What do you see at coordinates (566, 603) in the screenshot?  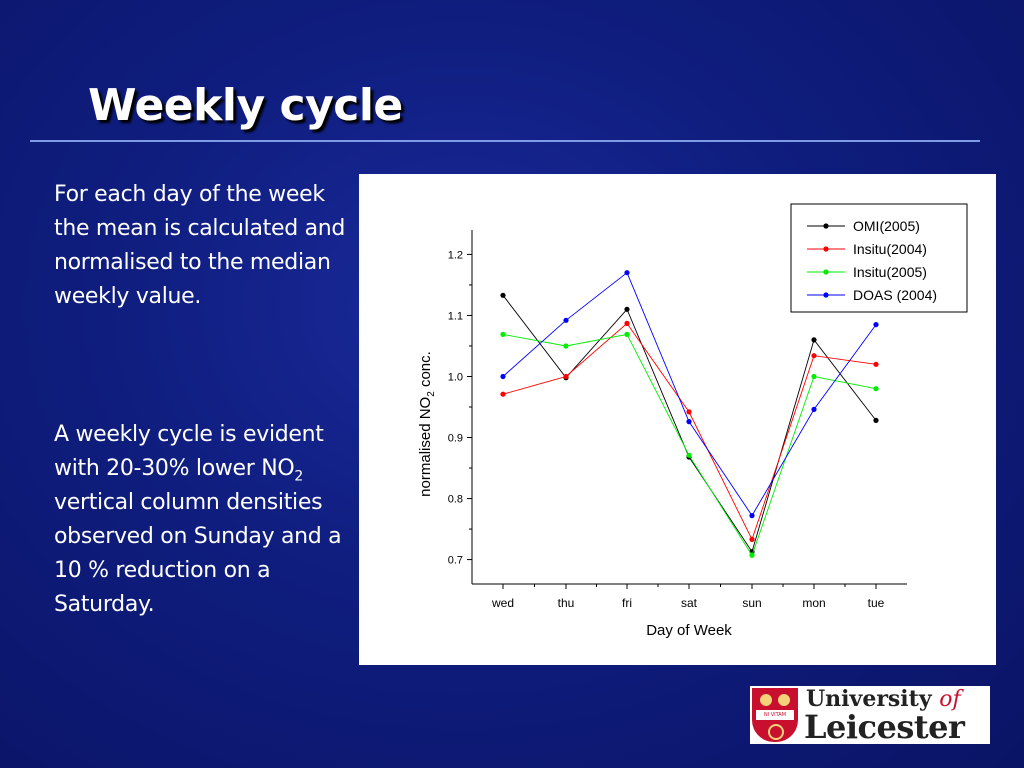 I see `x-tick-label-thu: thu` at bounding box center [566, 603].